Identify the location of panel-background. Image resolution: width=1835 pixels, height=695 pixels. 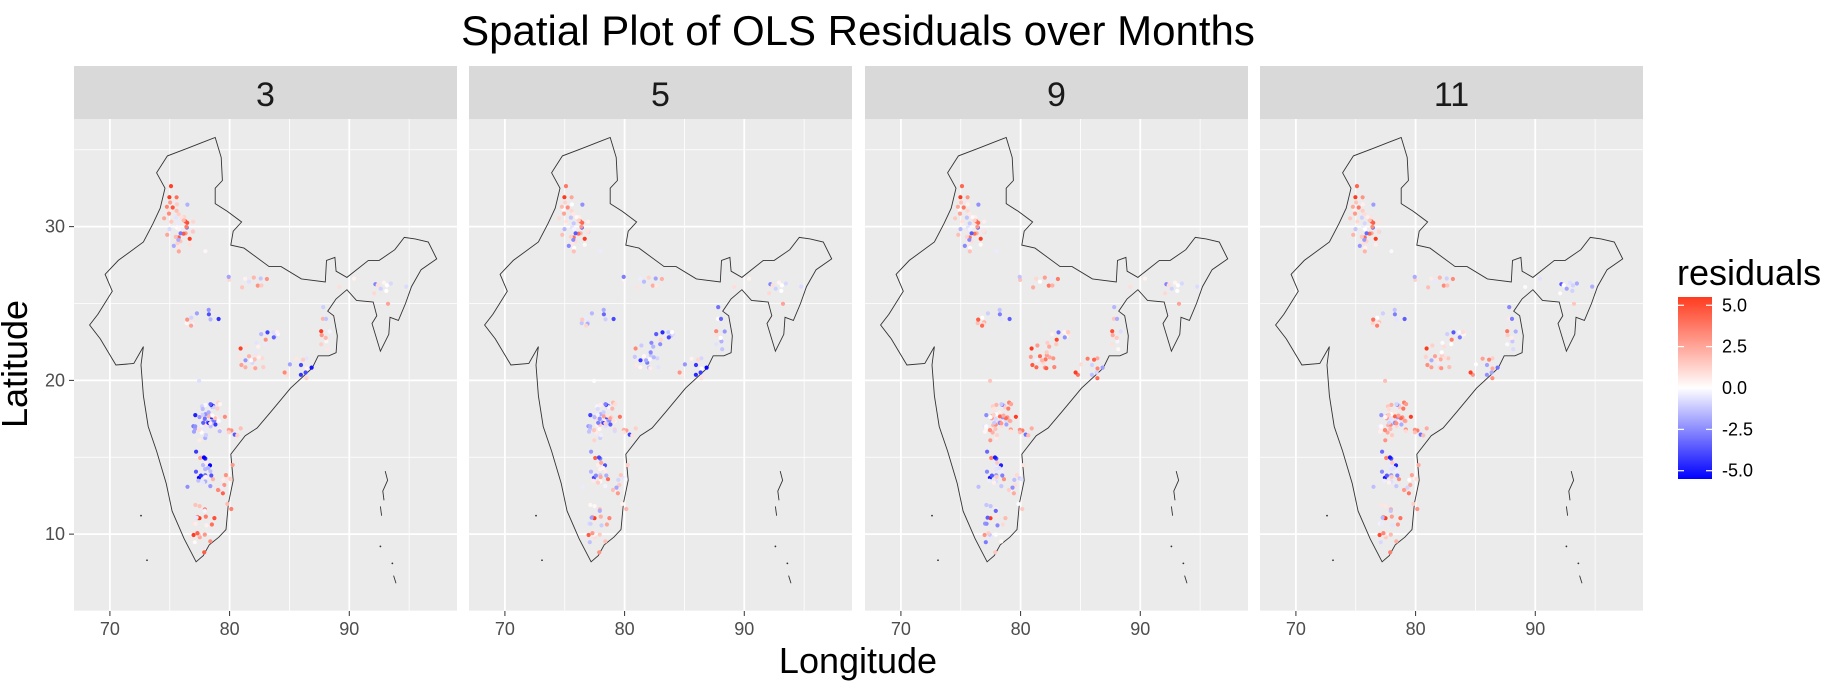
(265, 365).